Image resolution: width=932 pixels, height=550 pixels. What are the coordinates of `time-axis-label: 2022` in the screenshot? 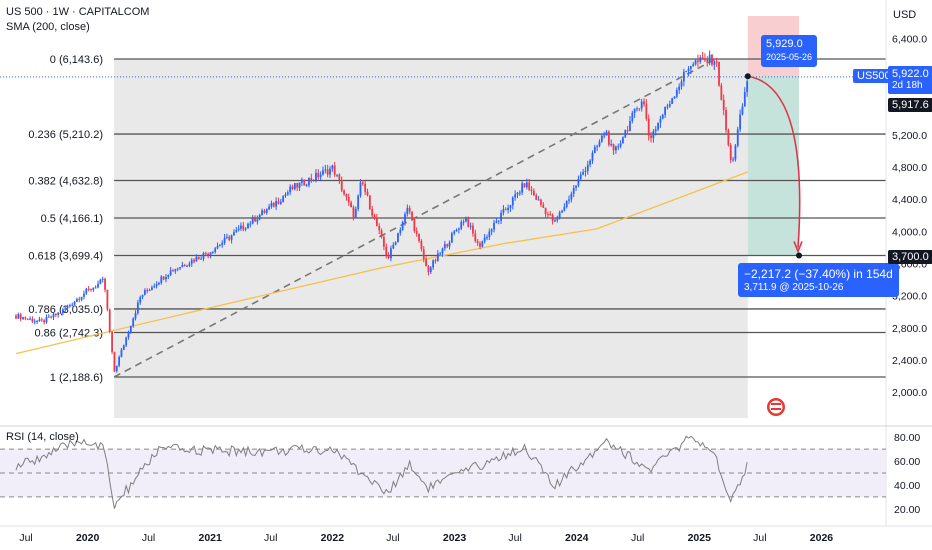 It's located at (333, 538).